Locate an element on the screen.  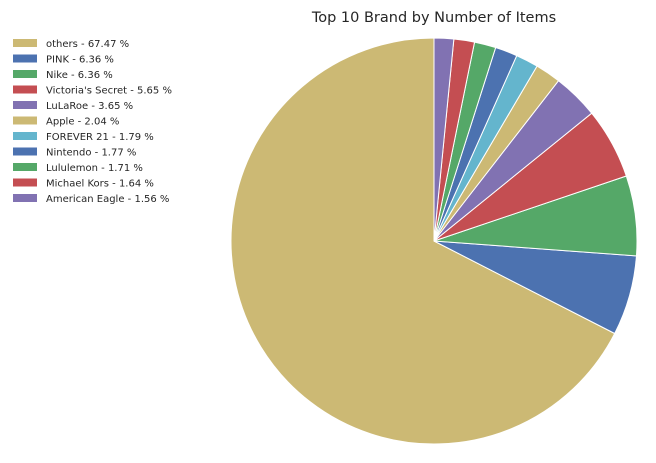
legend-entry: LuLaRoe - 3.65 % is located at coordinates (89, 106).